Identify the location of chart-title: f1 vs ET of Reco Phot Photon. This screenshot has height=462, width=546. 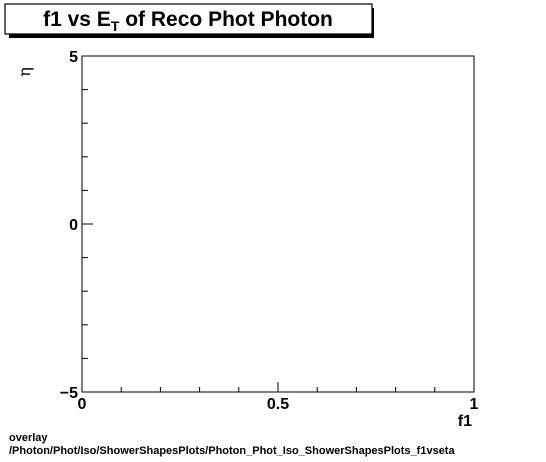
(188, 21).